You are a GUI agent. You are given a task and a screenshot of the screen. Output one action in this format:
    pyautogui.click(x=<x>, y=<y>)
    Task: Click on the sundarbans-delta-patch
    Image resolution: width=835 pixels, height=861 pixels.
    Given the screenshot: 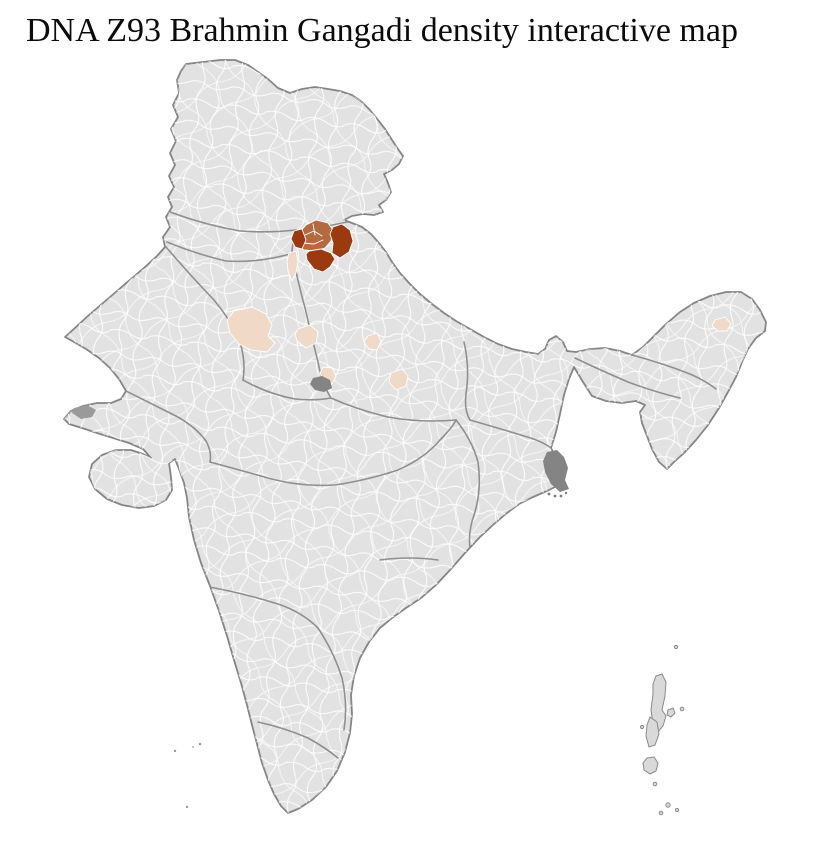 What is the action you would take?
    pyautogui.click(x=556, y=471)
    